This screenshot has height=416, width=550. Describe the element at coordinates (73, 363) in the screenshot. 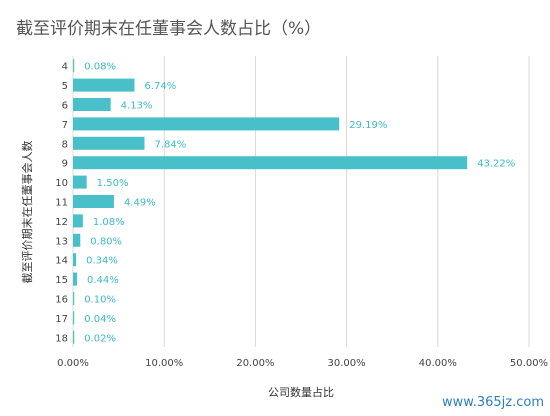

I see `x-tick-label: 0.00%` at that location.